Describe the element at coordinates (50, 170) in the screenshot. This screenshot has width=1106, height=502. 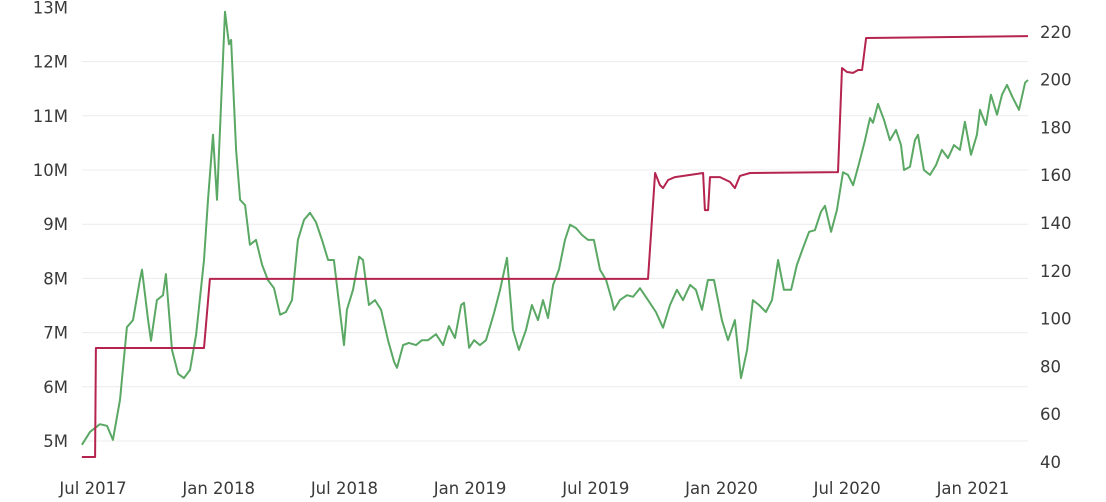
I see `left-y-tick-label: 10M` at that location.